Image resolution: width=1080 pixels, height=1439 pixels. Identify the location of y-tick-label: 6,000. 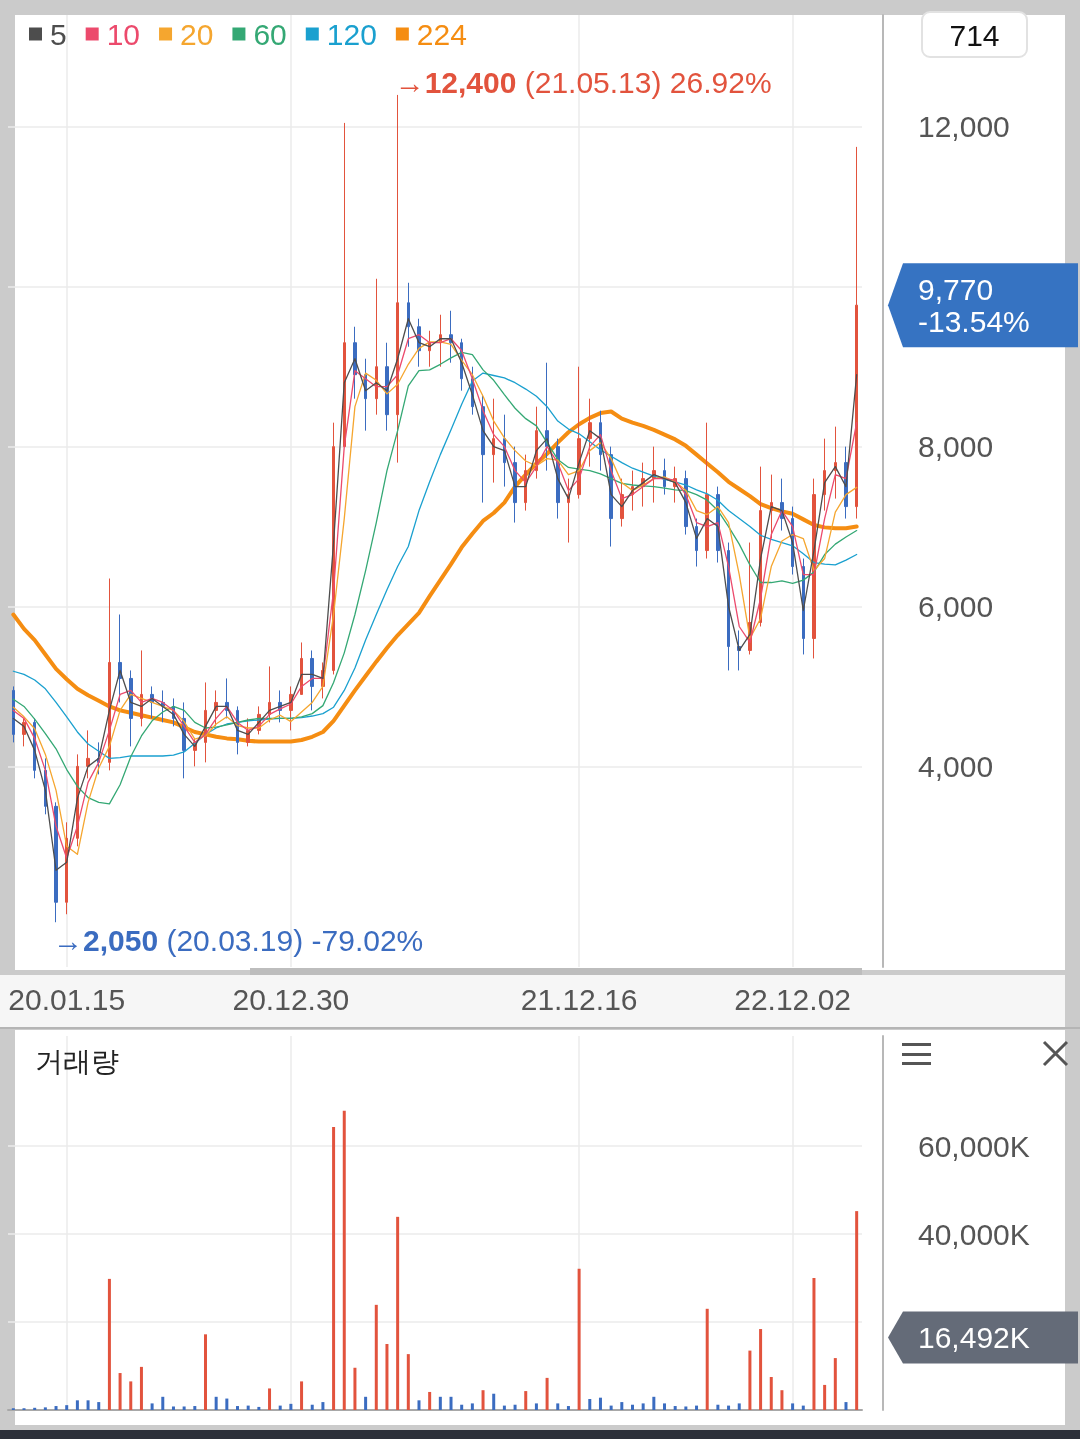
(956, 606).